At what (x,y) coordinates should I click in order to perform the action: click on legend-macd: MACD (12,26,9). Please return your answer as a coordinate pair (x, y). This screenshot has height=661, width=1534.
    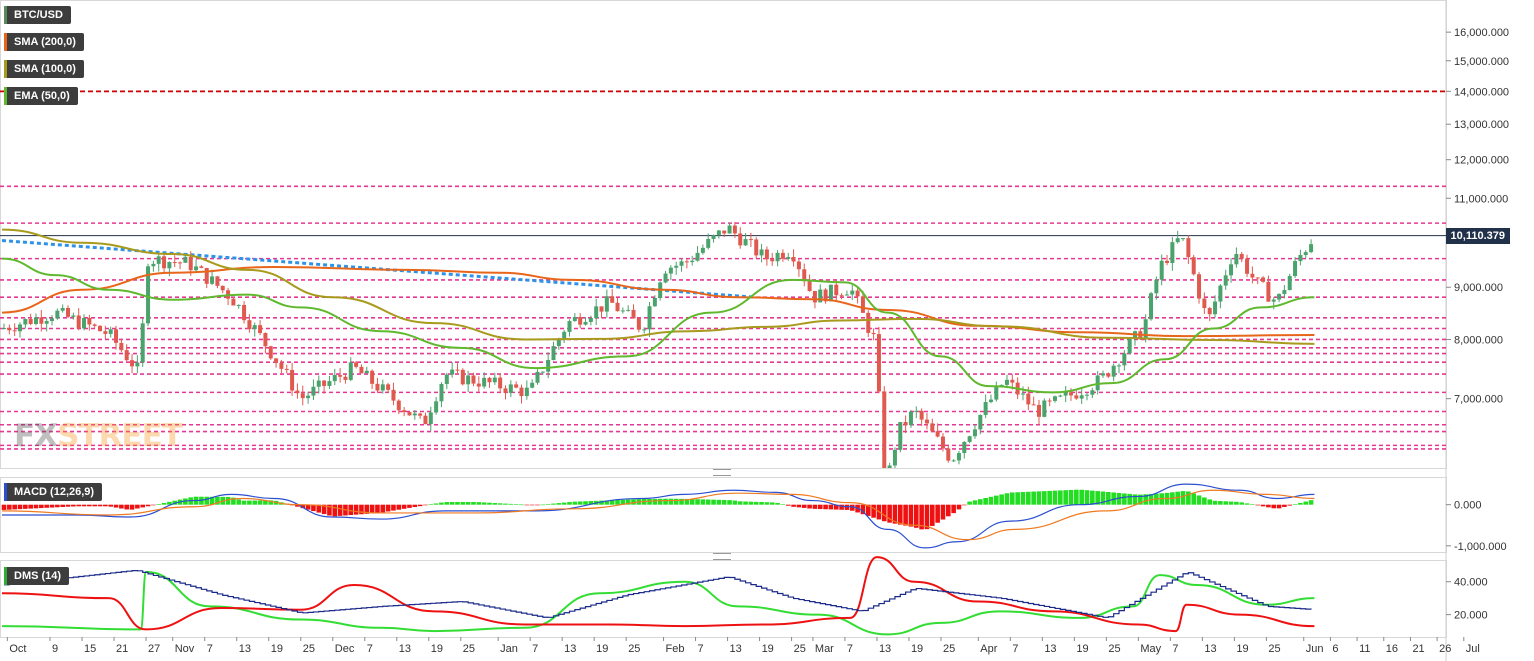
    Looking at the image, I should click on (53, 492).